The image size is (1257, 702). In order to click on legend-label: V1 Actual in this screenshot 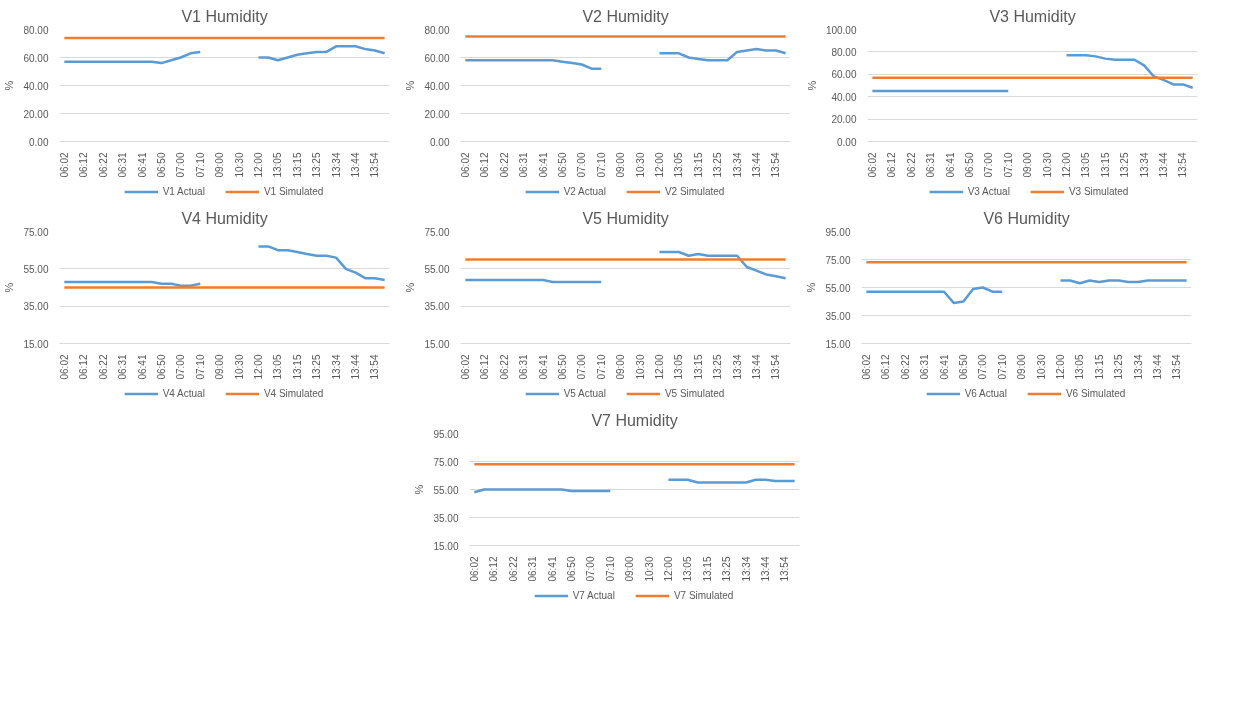, I will do `click(183, 191)`.